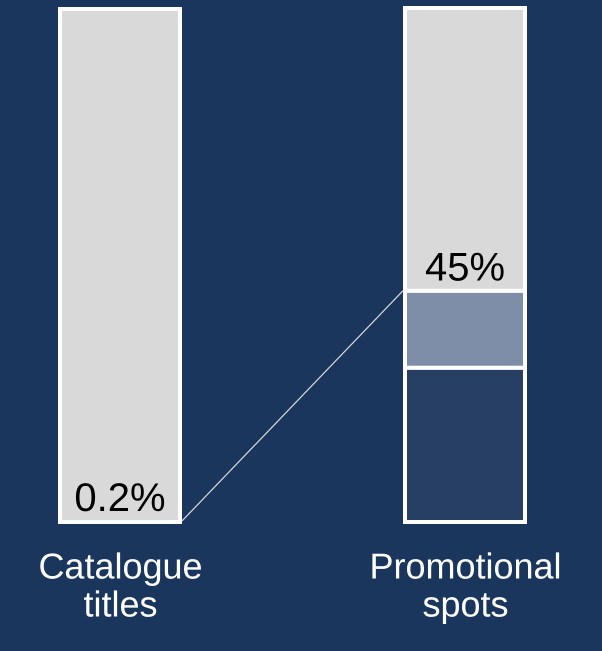 Image resolution: width=602 pixels, height=651 pixels. Describe the element at coordinates (465, 585) in the screenshot. I see `x-tick-label: Promotional spots` at that location.